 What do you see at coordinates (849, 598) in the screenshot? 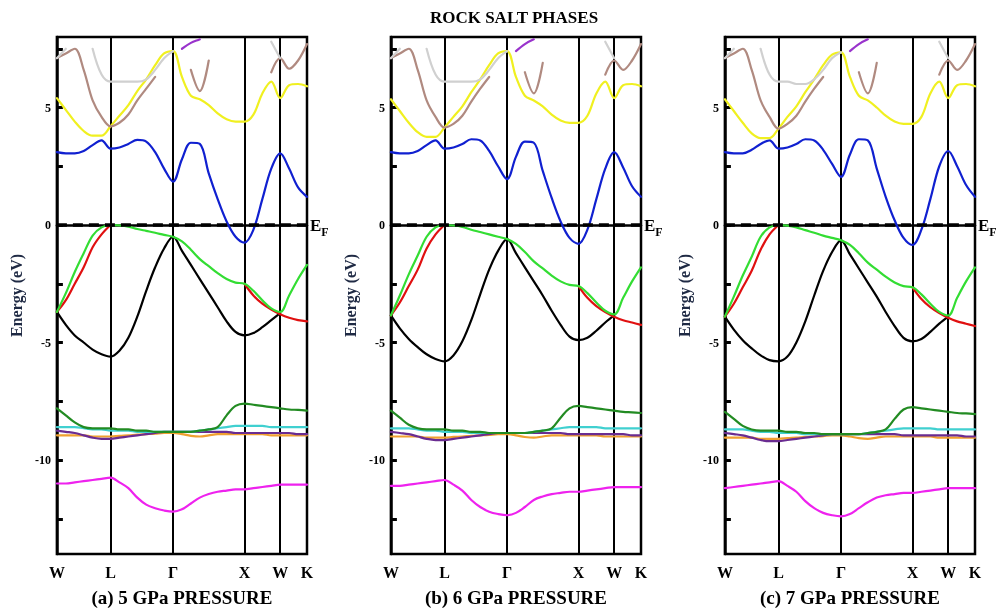
I see `x-axis-title: (c) 7 GPa PRESSURE` at bounding box center [849, 598].